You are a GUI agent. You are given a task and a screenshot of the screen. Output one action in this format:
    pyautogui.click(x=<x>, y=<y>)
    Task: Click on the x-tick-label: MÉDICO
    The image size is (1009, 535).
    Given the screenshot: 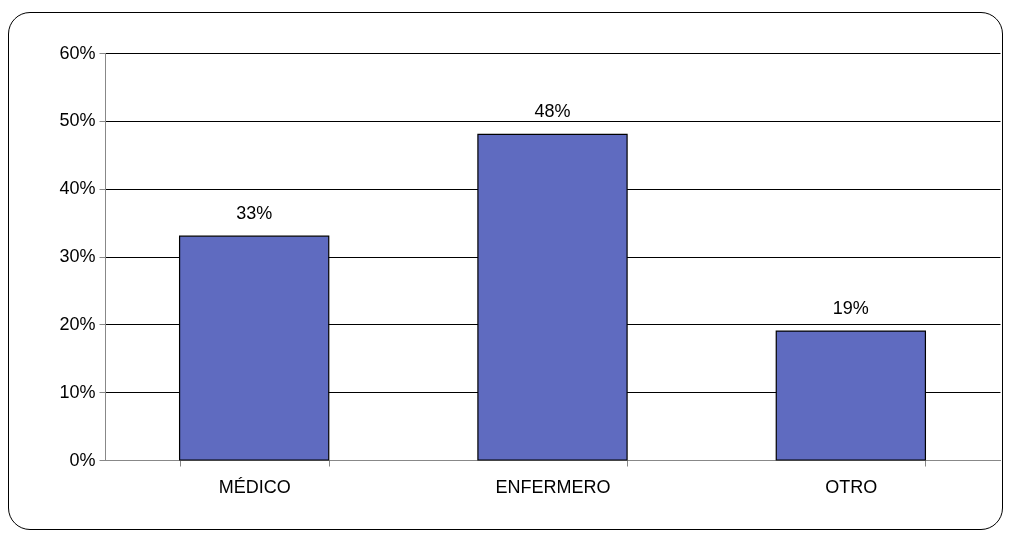 What is the action you would take?
    pyautogui.click(x=254, y=486)
    